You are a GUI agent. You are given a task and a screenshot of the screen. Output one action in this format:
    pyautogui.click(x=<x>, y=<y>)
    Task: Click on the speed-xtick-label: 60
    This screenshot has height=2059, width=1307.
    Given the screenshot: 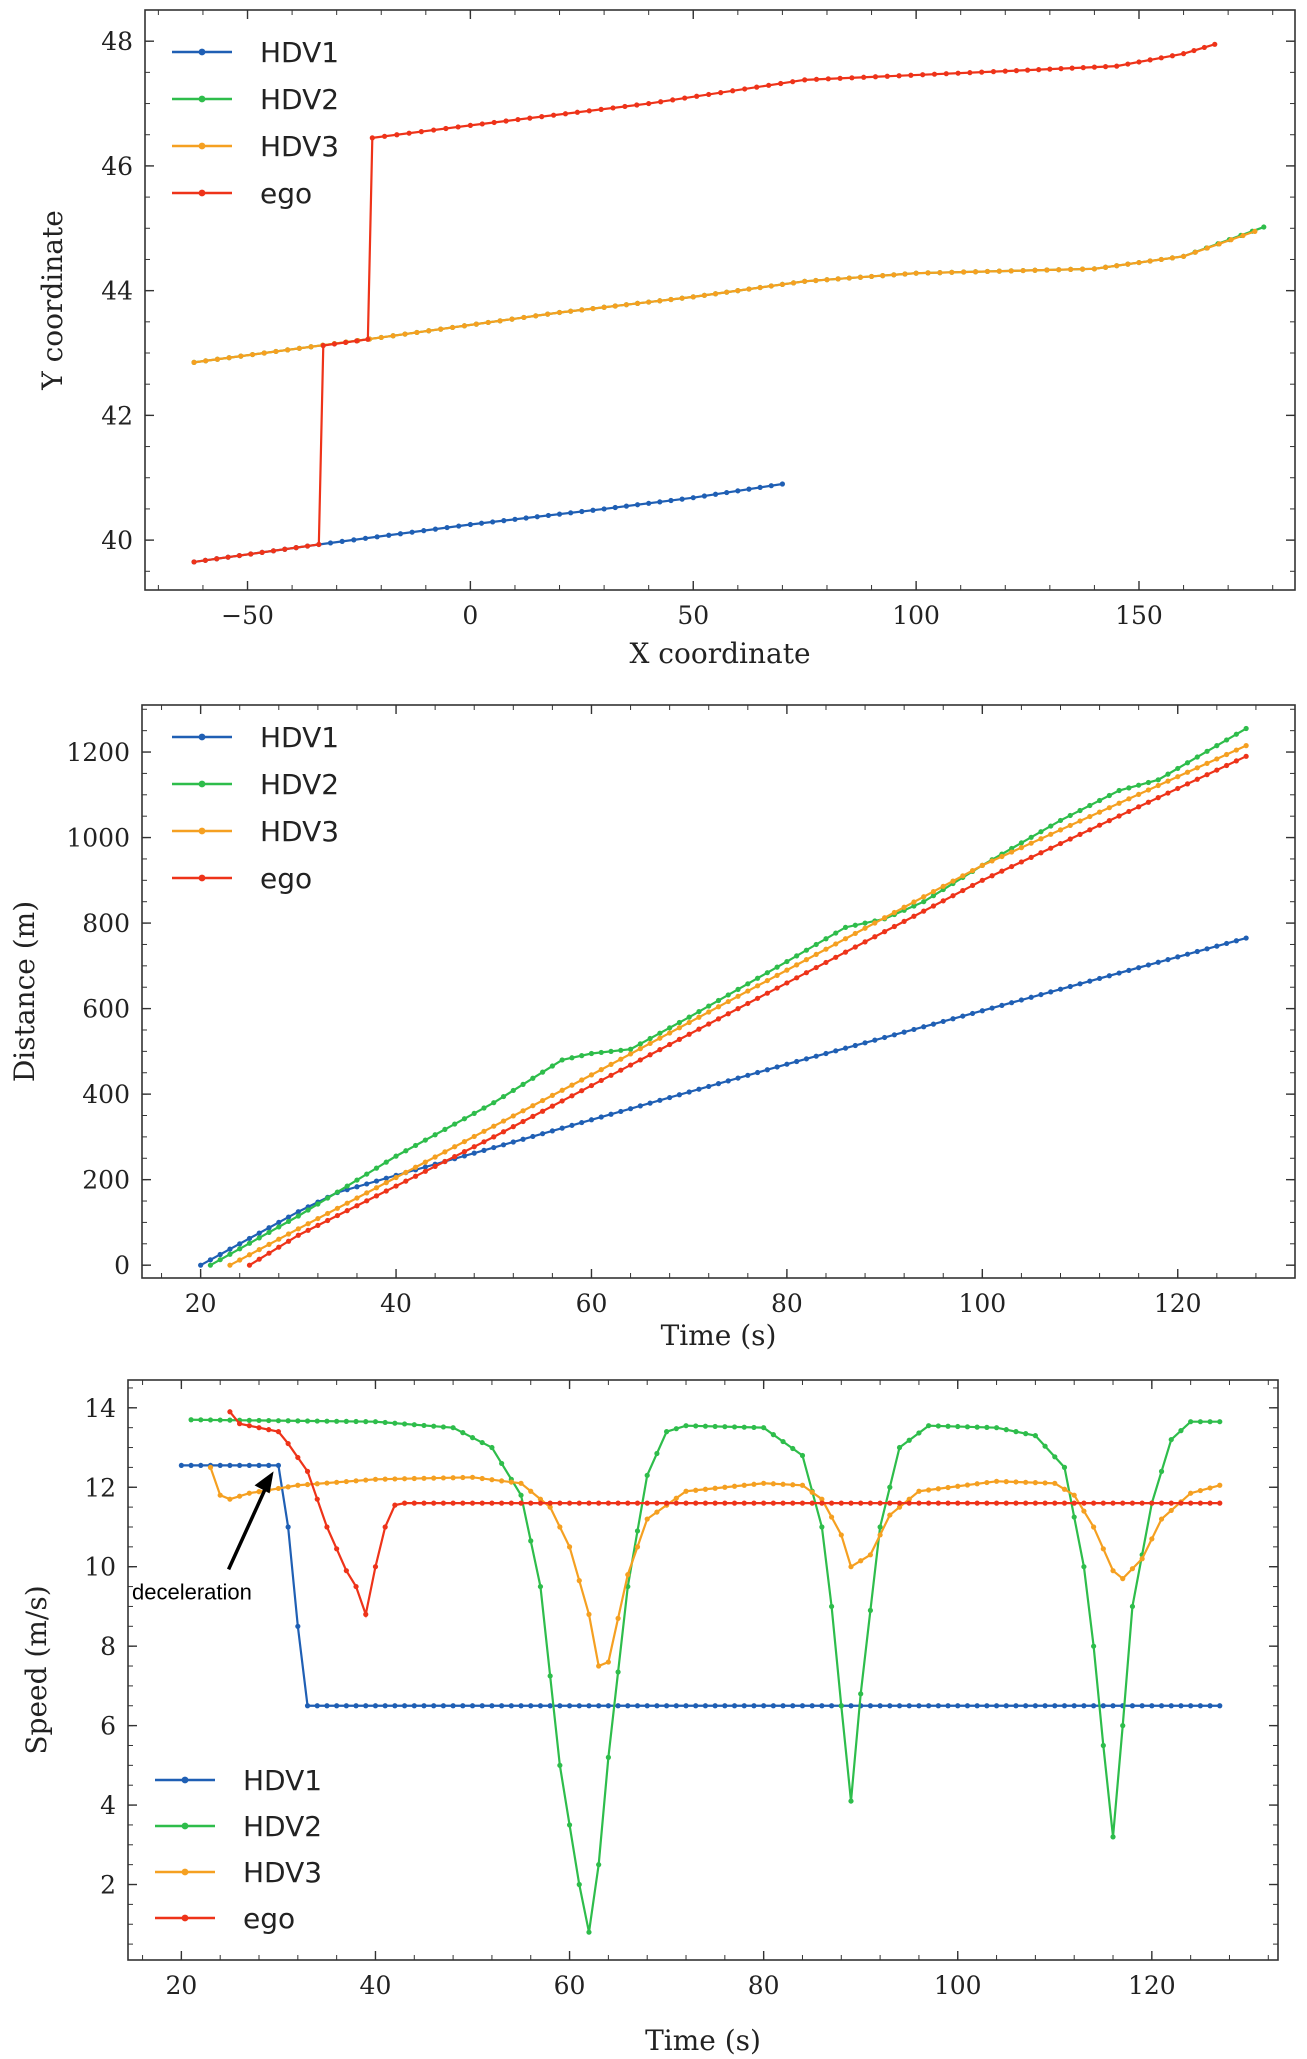 What is the action you would take?
    pyautogui.click(x=570, y=1985)
    